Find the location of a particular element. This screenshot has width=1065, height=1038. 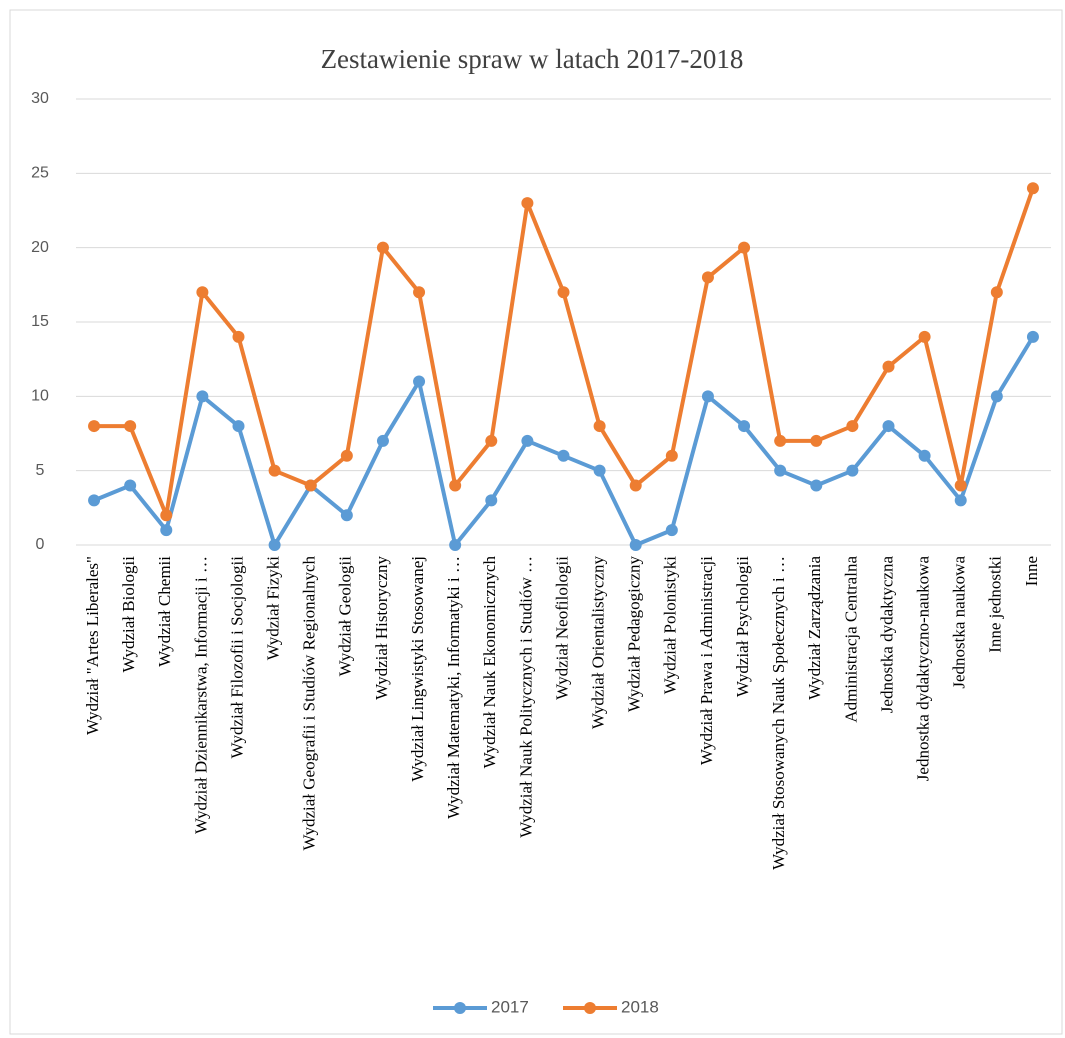

x-tick-label: Wydział Prawa i Administracji is located at coordinates (706, 660).